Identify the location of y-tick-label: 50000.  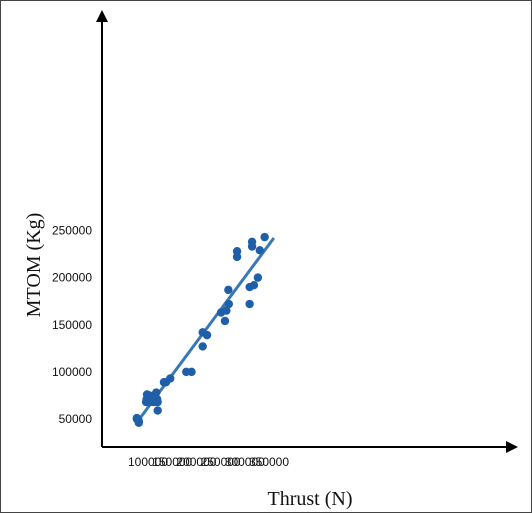
(76, 419).